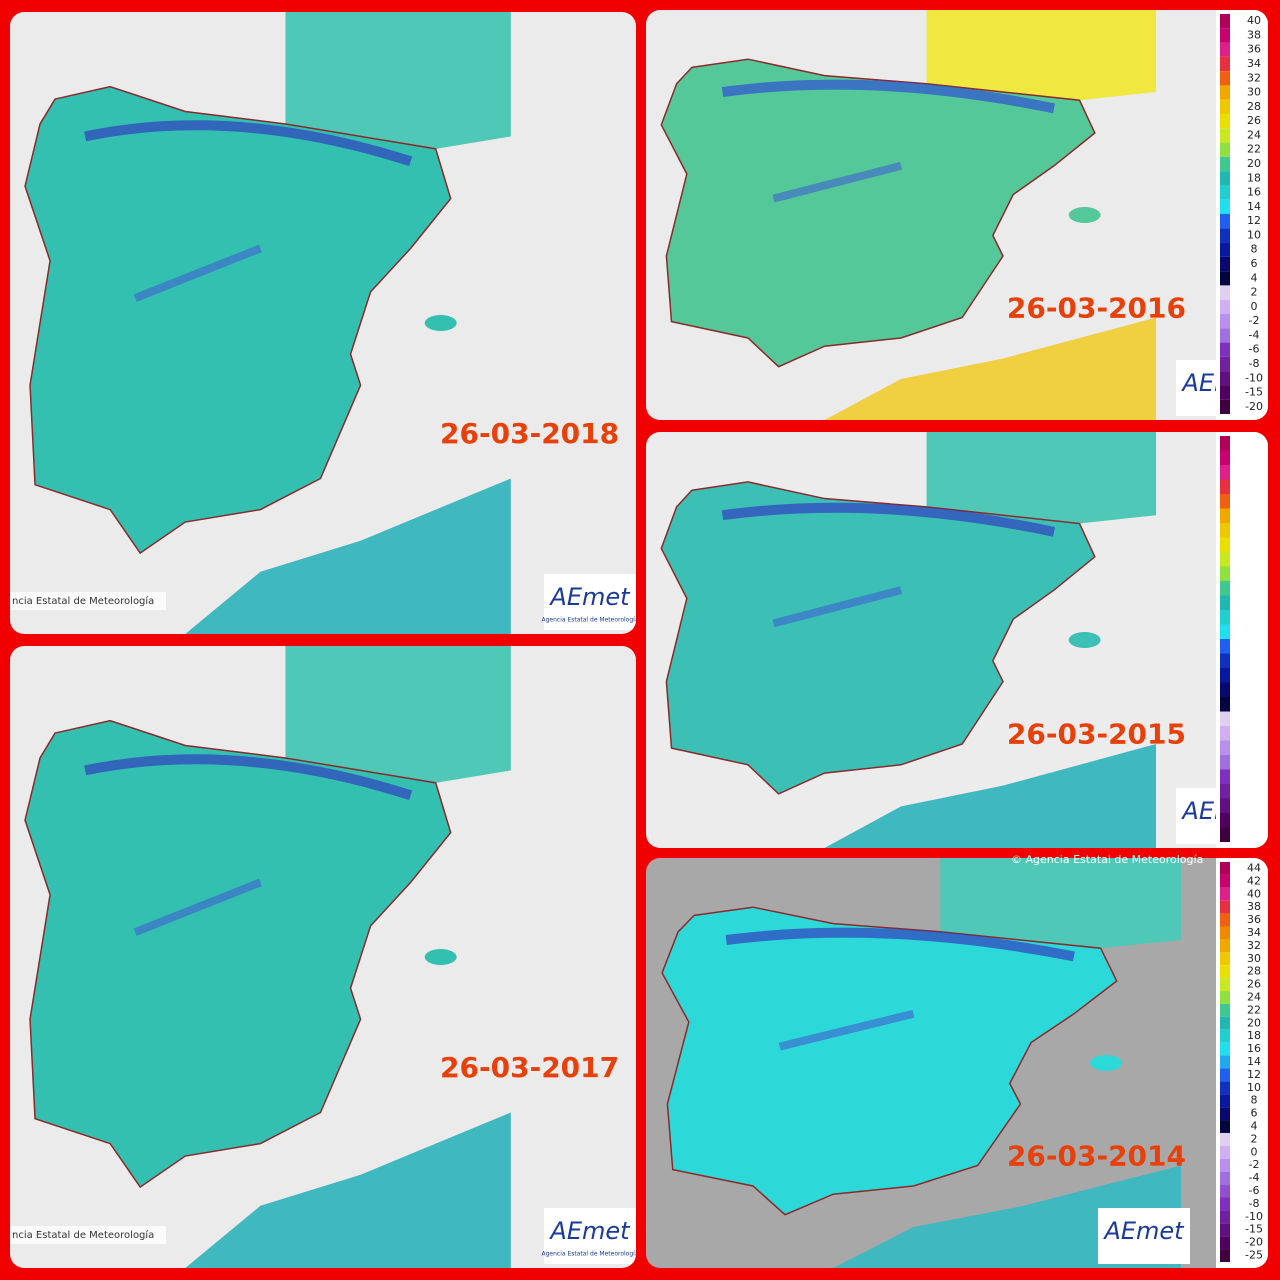  Describe the element at coordinates (1254, 149) in the screenshot. I see `legend-label: 22` at that location.